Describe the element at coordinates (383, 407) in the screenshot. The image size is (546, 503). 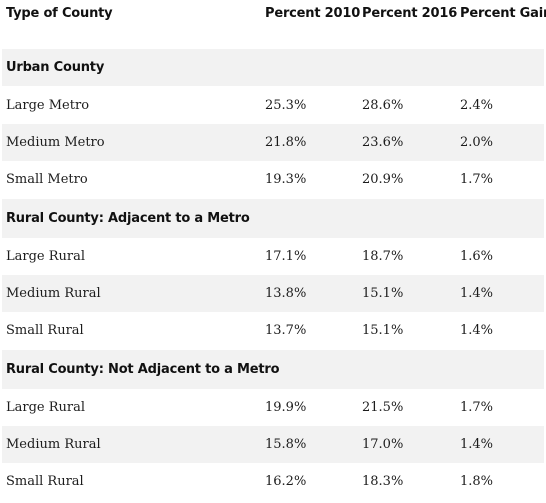
I see `percent-2016-value: 21.5%` at that location.